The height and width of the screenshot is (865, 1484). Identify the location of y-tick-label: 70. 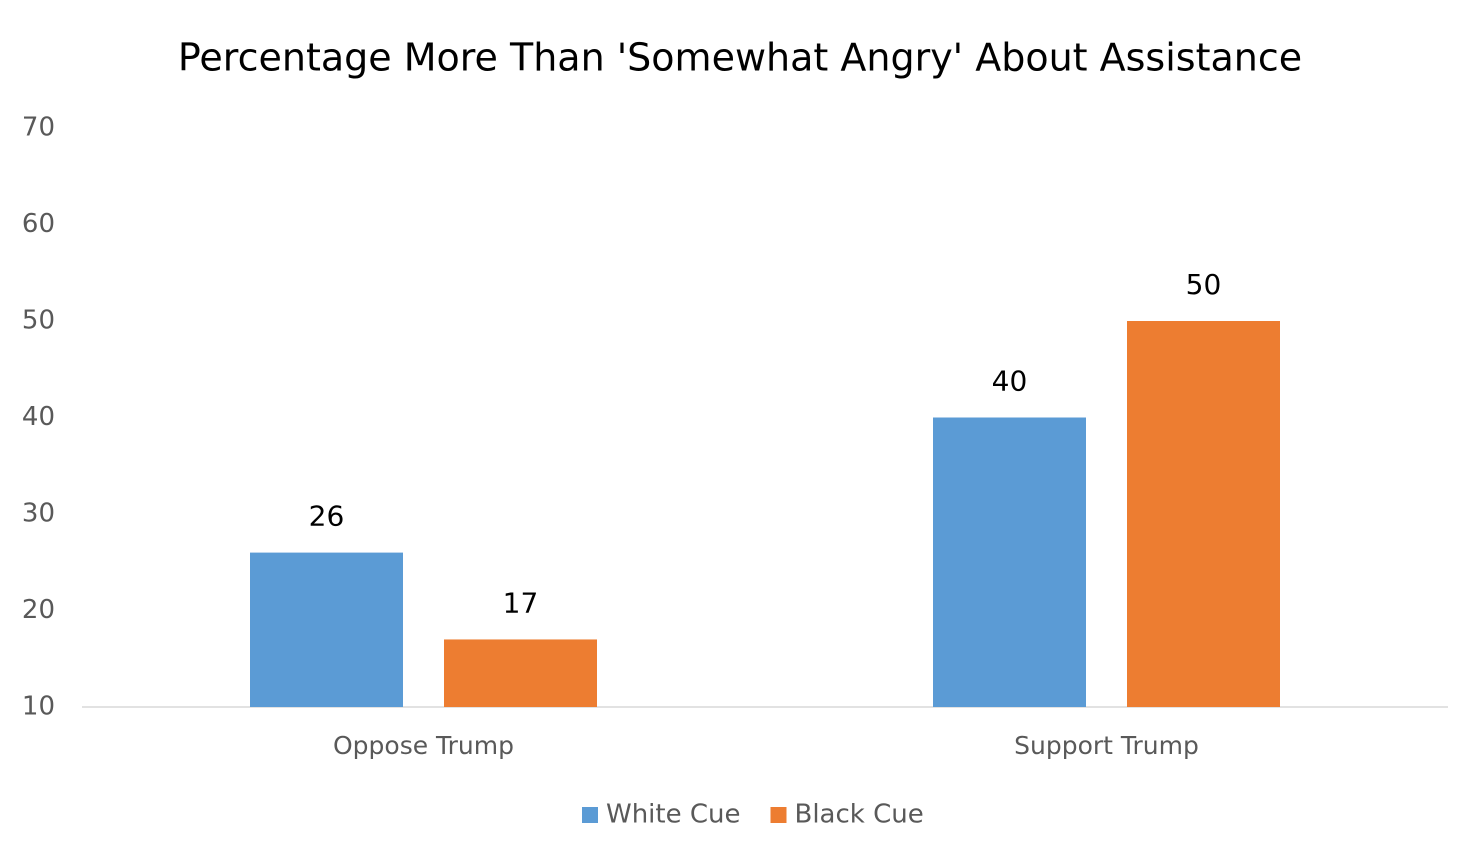
(38, 128).